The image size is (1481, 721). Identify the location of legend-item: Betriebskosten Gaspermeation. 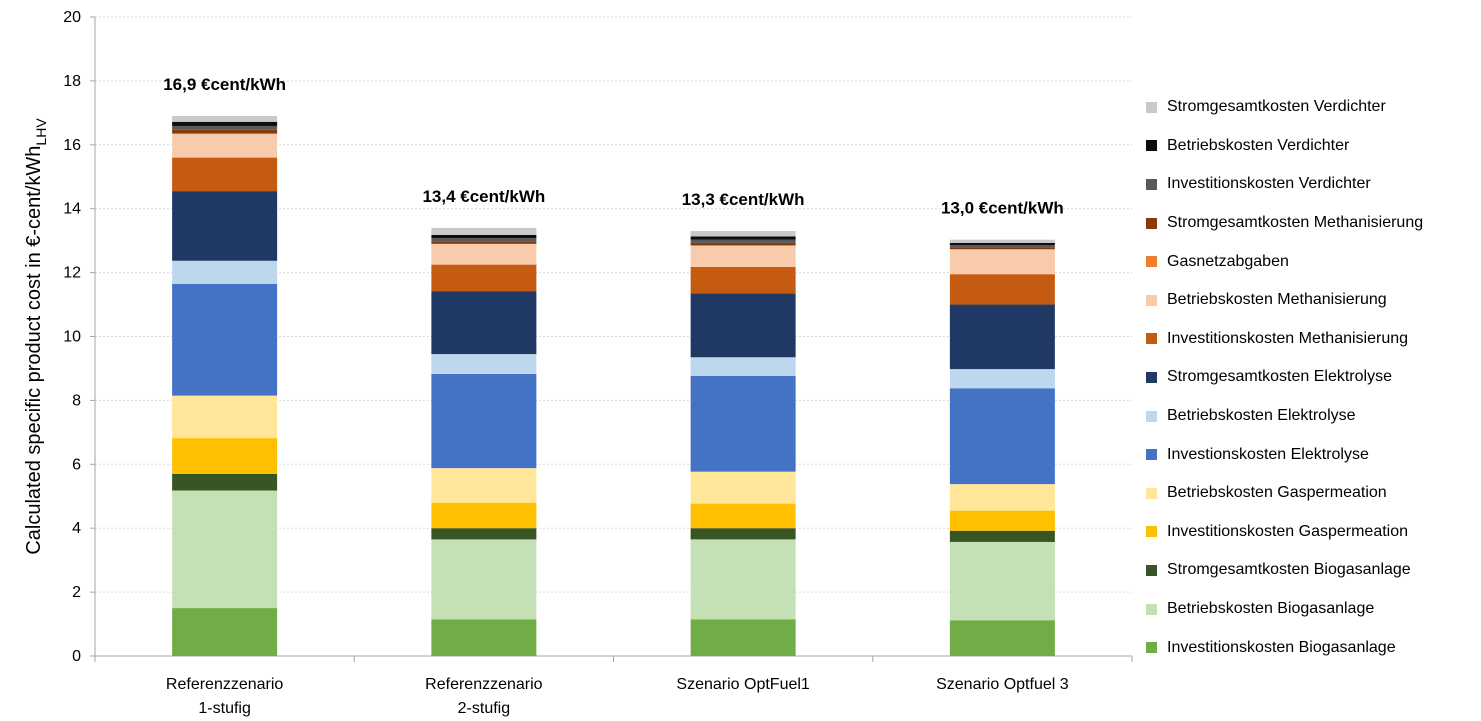
(1313, 493).